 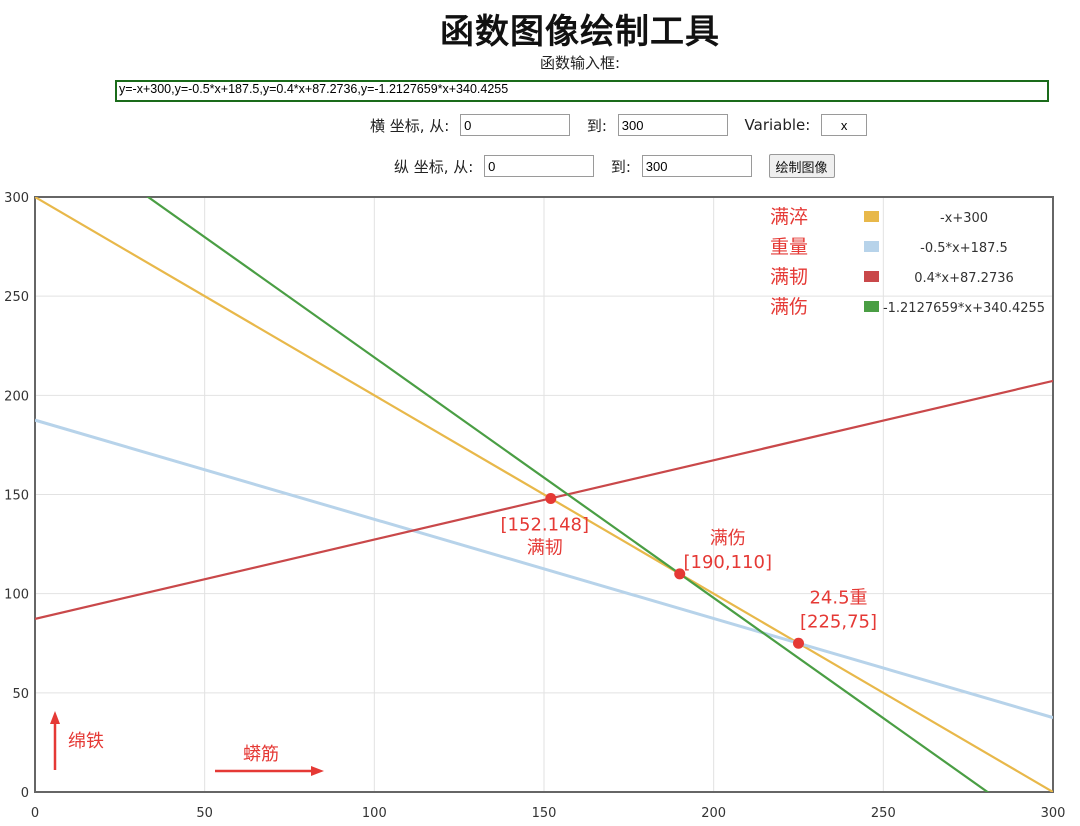 I want to click on variable-label: Variable:, so click(x=777, y=125).